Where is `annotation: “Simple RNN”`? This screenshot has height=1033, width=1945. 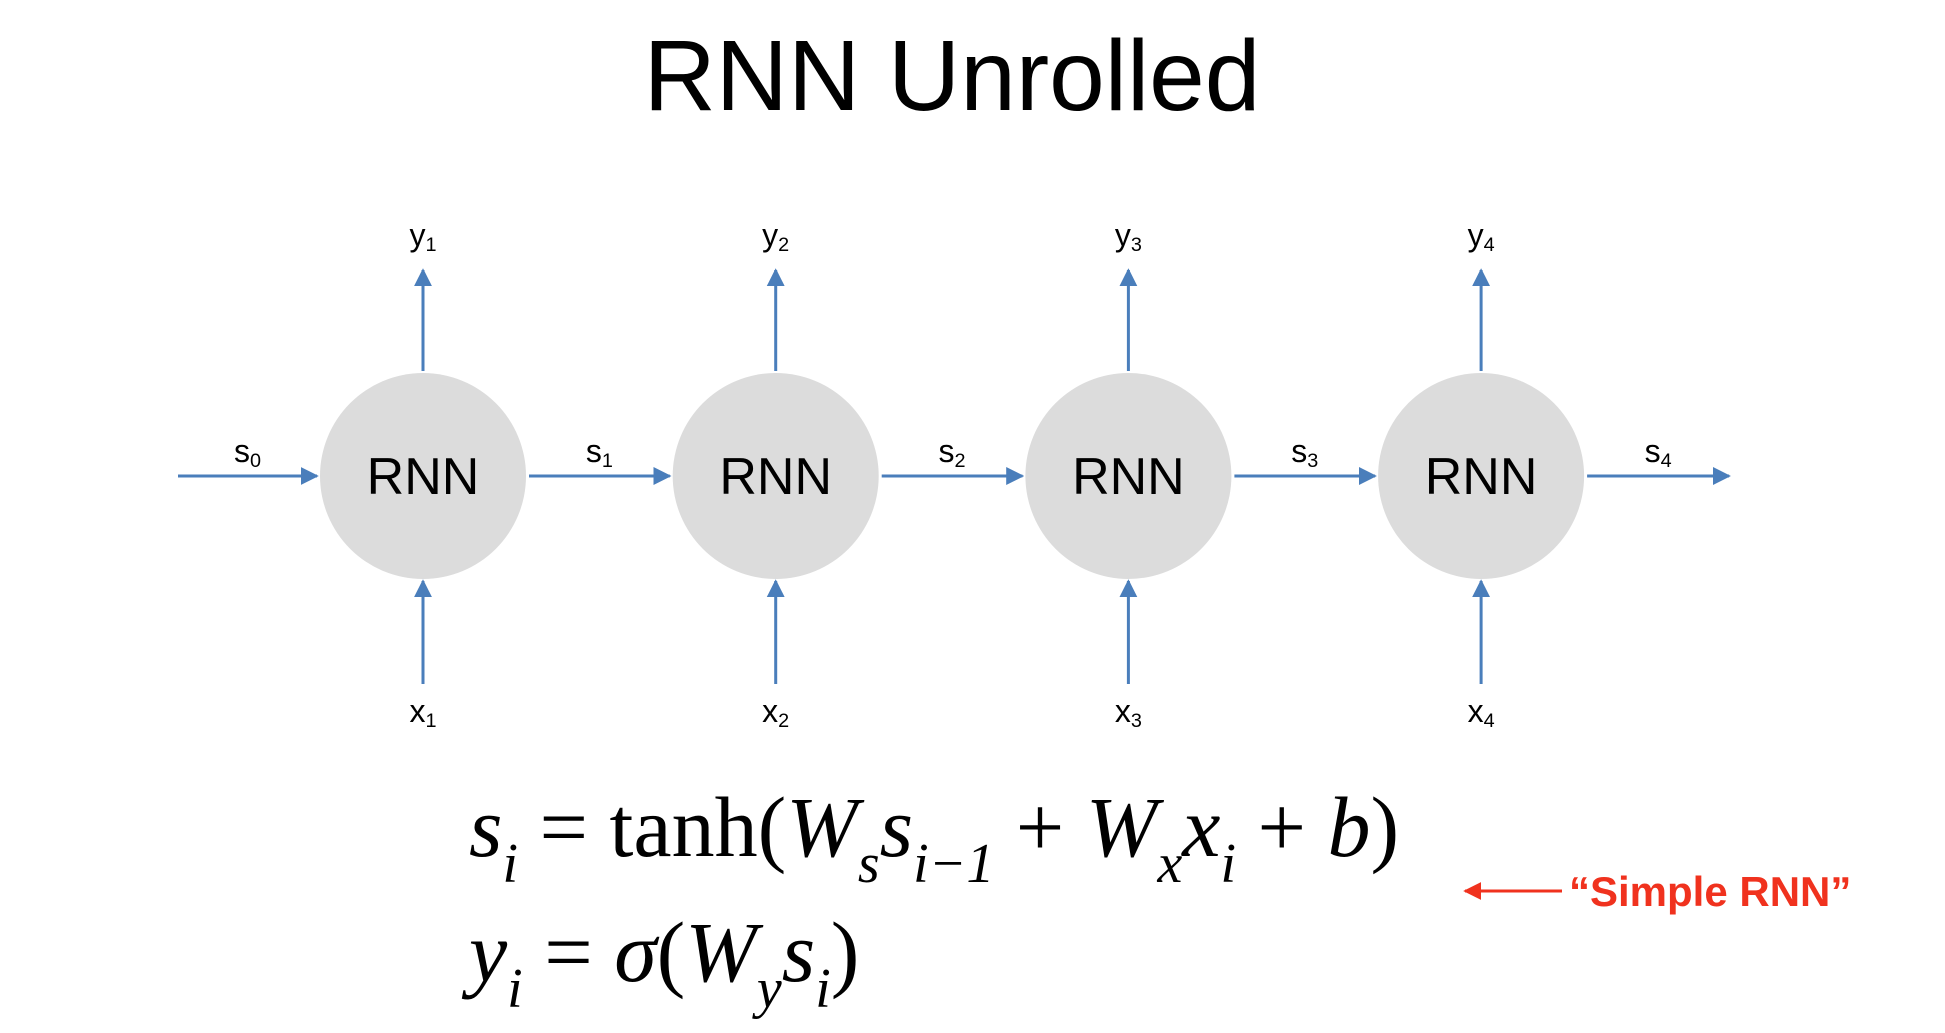 annotation: “Simple RNN” is located at coordinates (1710, 891).